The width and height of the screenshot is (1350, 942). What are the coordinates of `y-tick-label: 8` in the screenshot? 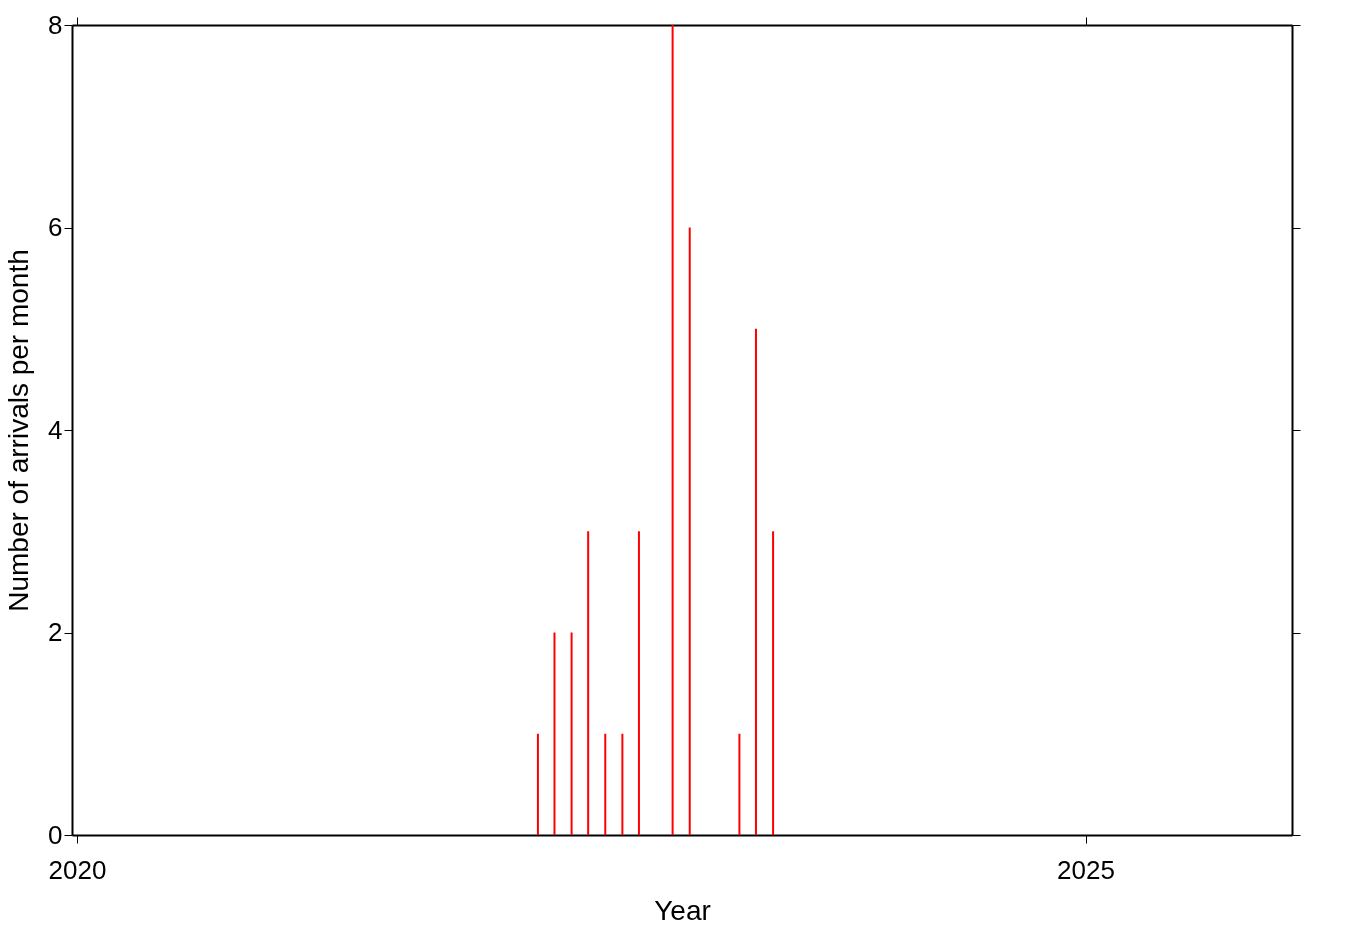 It's located at (55, 24).